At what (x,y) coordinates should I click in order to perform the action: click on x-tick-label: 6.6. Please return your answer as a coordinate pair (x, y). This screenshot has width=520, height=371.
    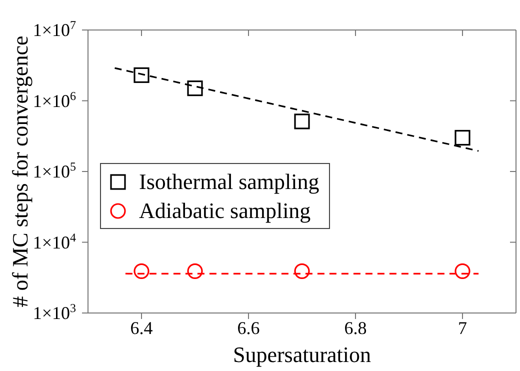
    Looking at the image, I should click on (248, 328).